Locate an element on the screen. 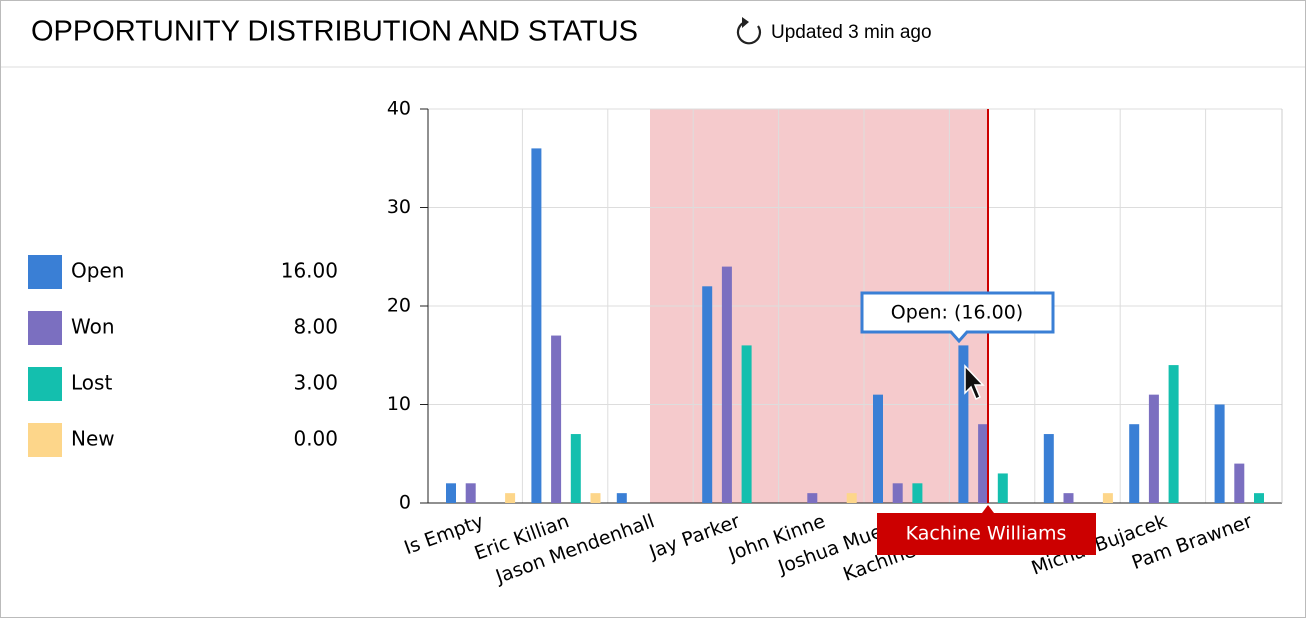 The height and width of the screenshot is (618, 1306). hover-label-box is located at coordinates (986, 530).